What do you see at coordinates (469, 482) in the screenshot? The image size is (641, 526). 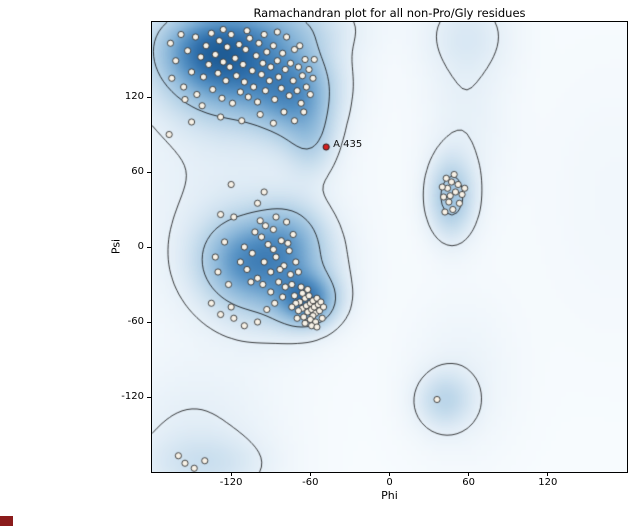 I see `x-tick-label: 60` at bounding box center [469, 482].